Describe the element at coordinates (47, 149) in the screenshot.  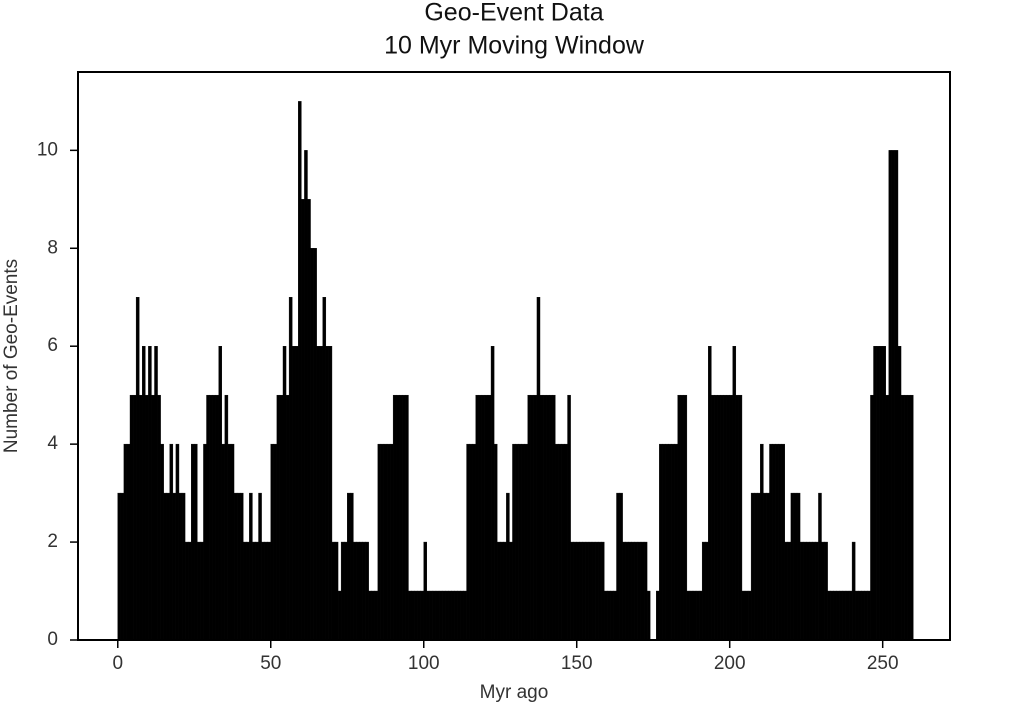
I see `y-tick-label: 10` at that location.